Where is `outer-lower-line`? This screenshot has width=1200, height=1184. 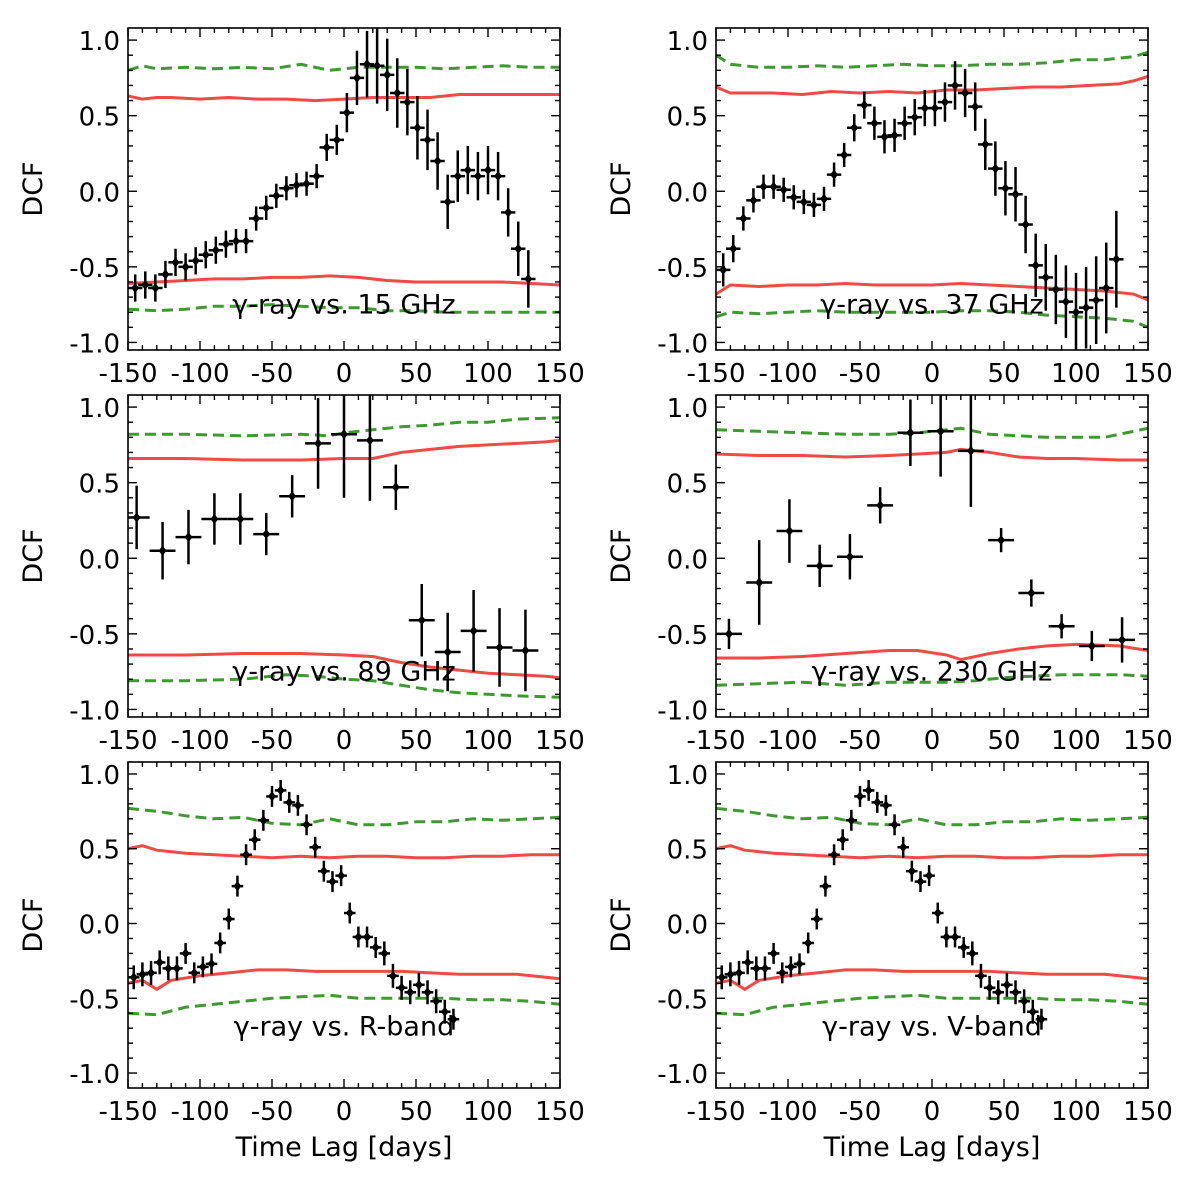 outer-lower-line is located at coordinates (344, 308).